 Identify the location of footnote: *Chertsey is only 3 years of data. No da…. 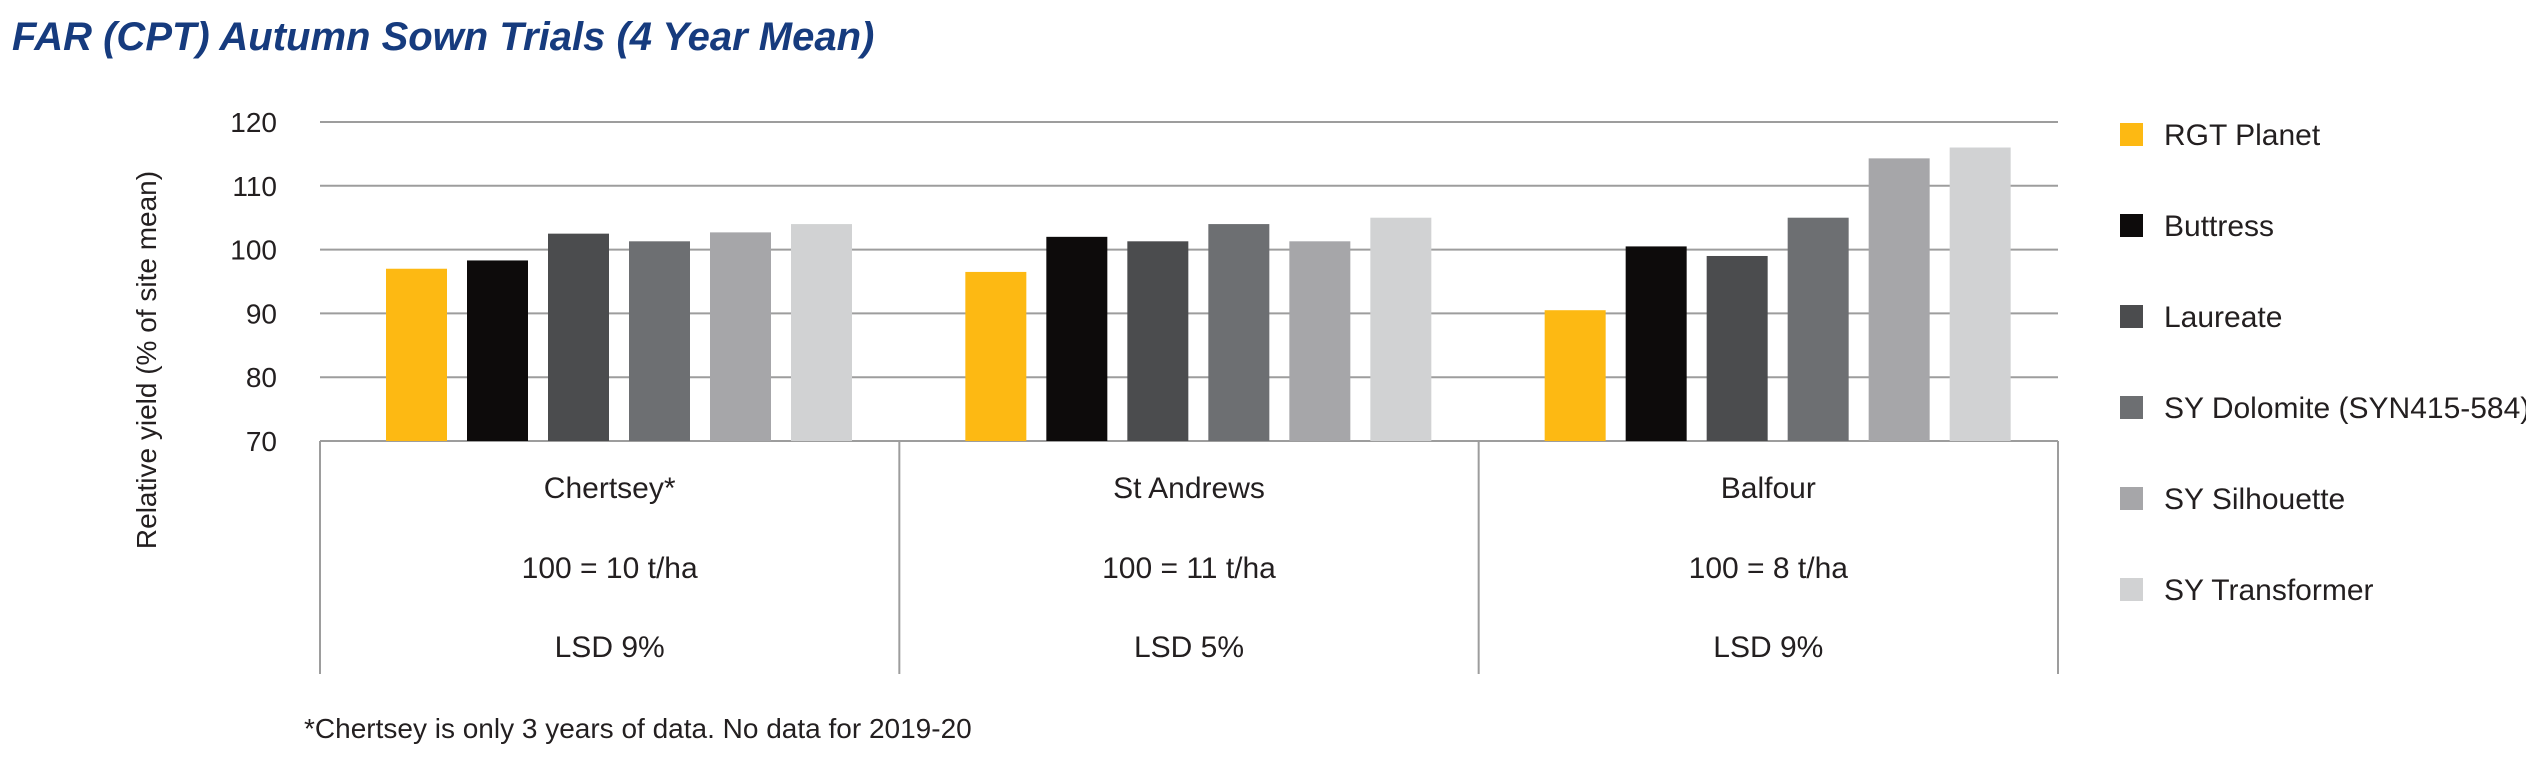
(638, 728).